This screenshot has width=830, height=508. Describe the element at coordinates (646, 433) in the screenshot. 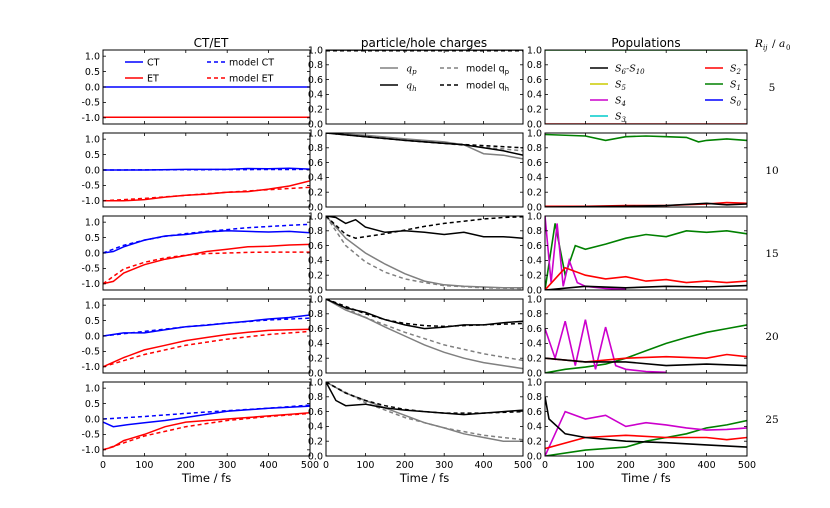

I see `series-s-4-line` at that location.